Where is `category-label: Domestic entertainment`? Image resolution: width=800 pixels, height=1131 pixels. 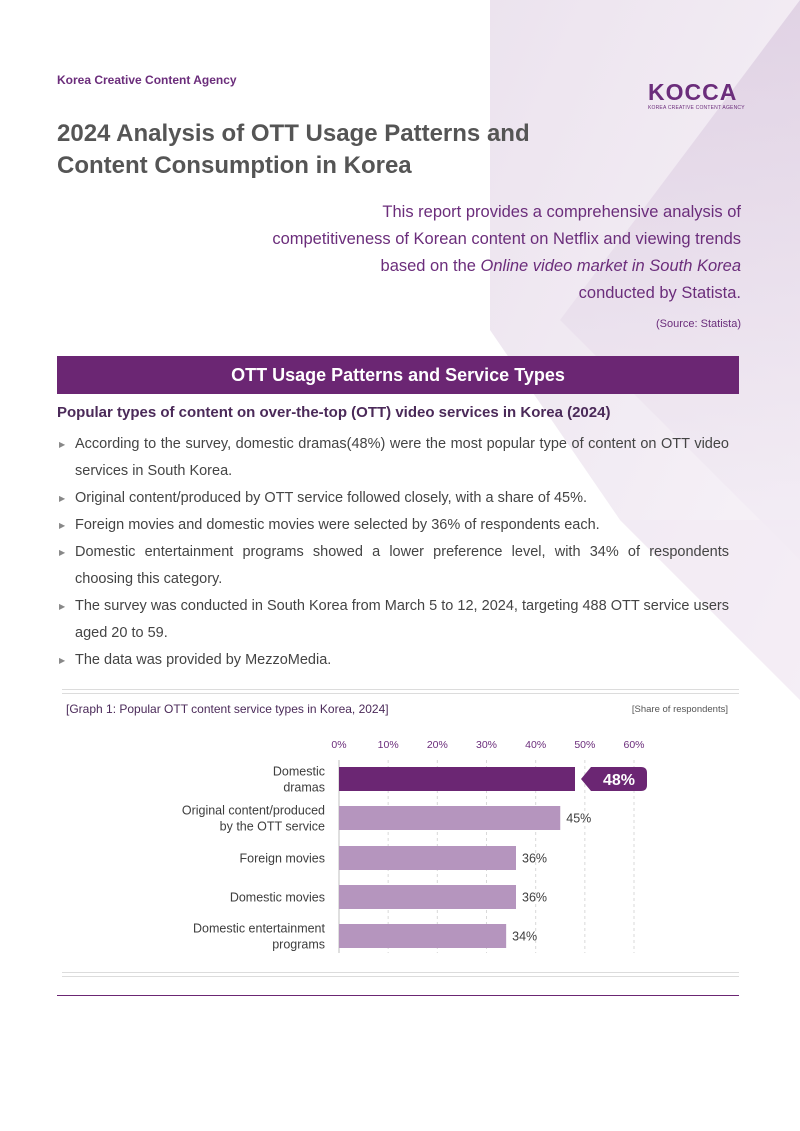
category-label: Domestic entertainment is located at coordinates (259, 929).